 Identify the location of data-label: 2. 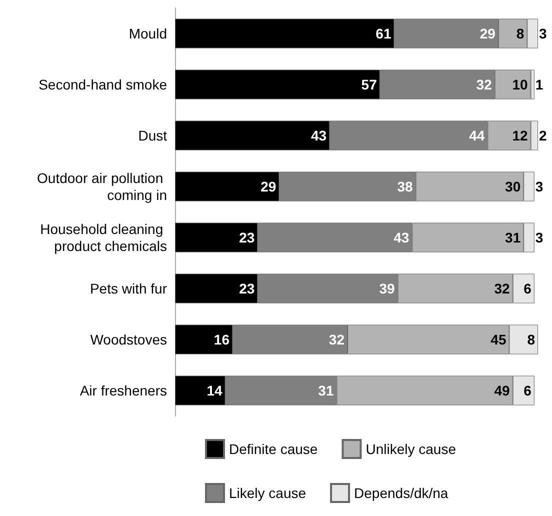
(543, 136).